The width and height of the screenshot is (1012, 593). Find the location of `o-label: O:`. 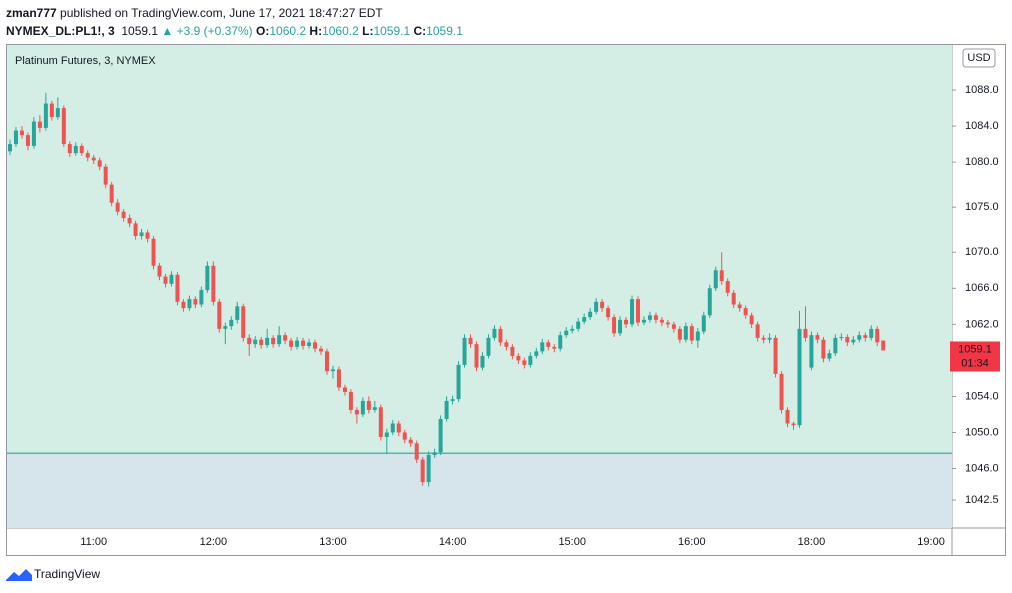

o-label: O: is located at coordinates (263, 31).